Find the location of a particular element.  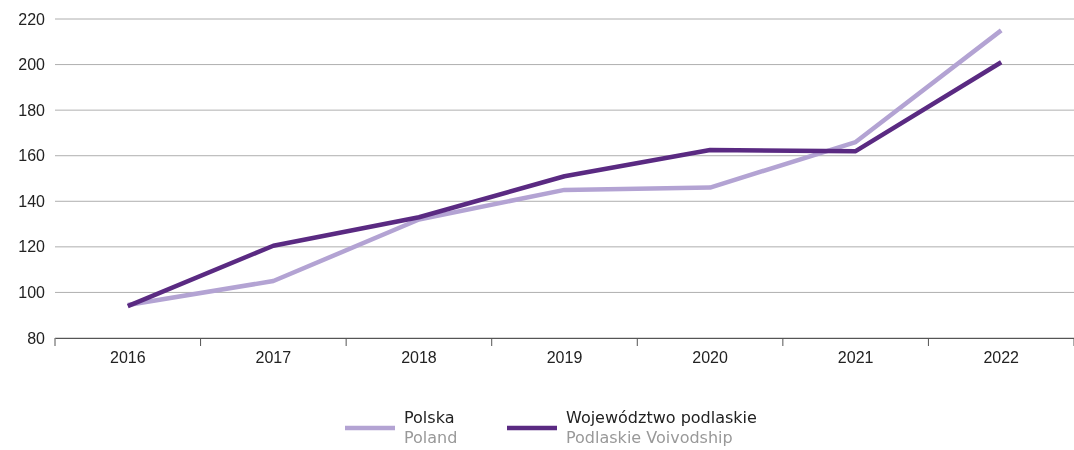

y-tick-label: 140 is located at coordinates (32, 201).